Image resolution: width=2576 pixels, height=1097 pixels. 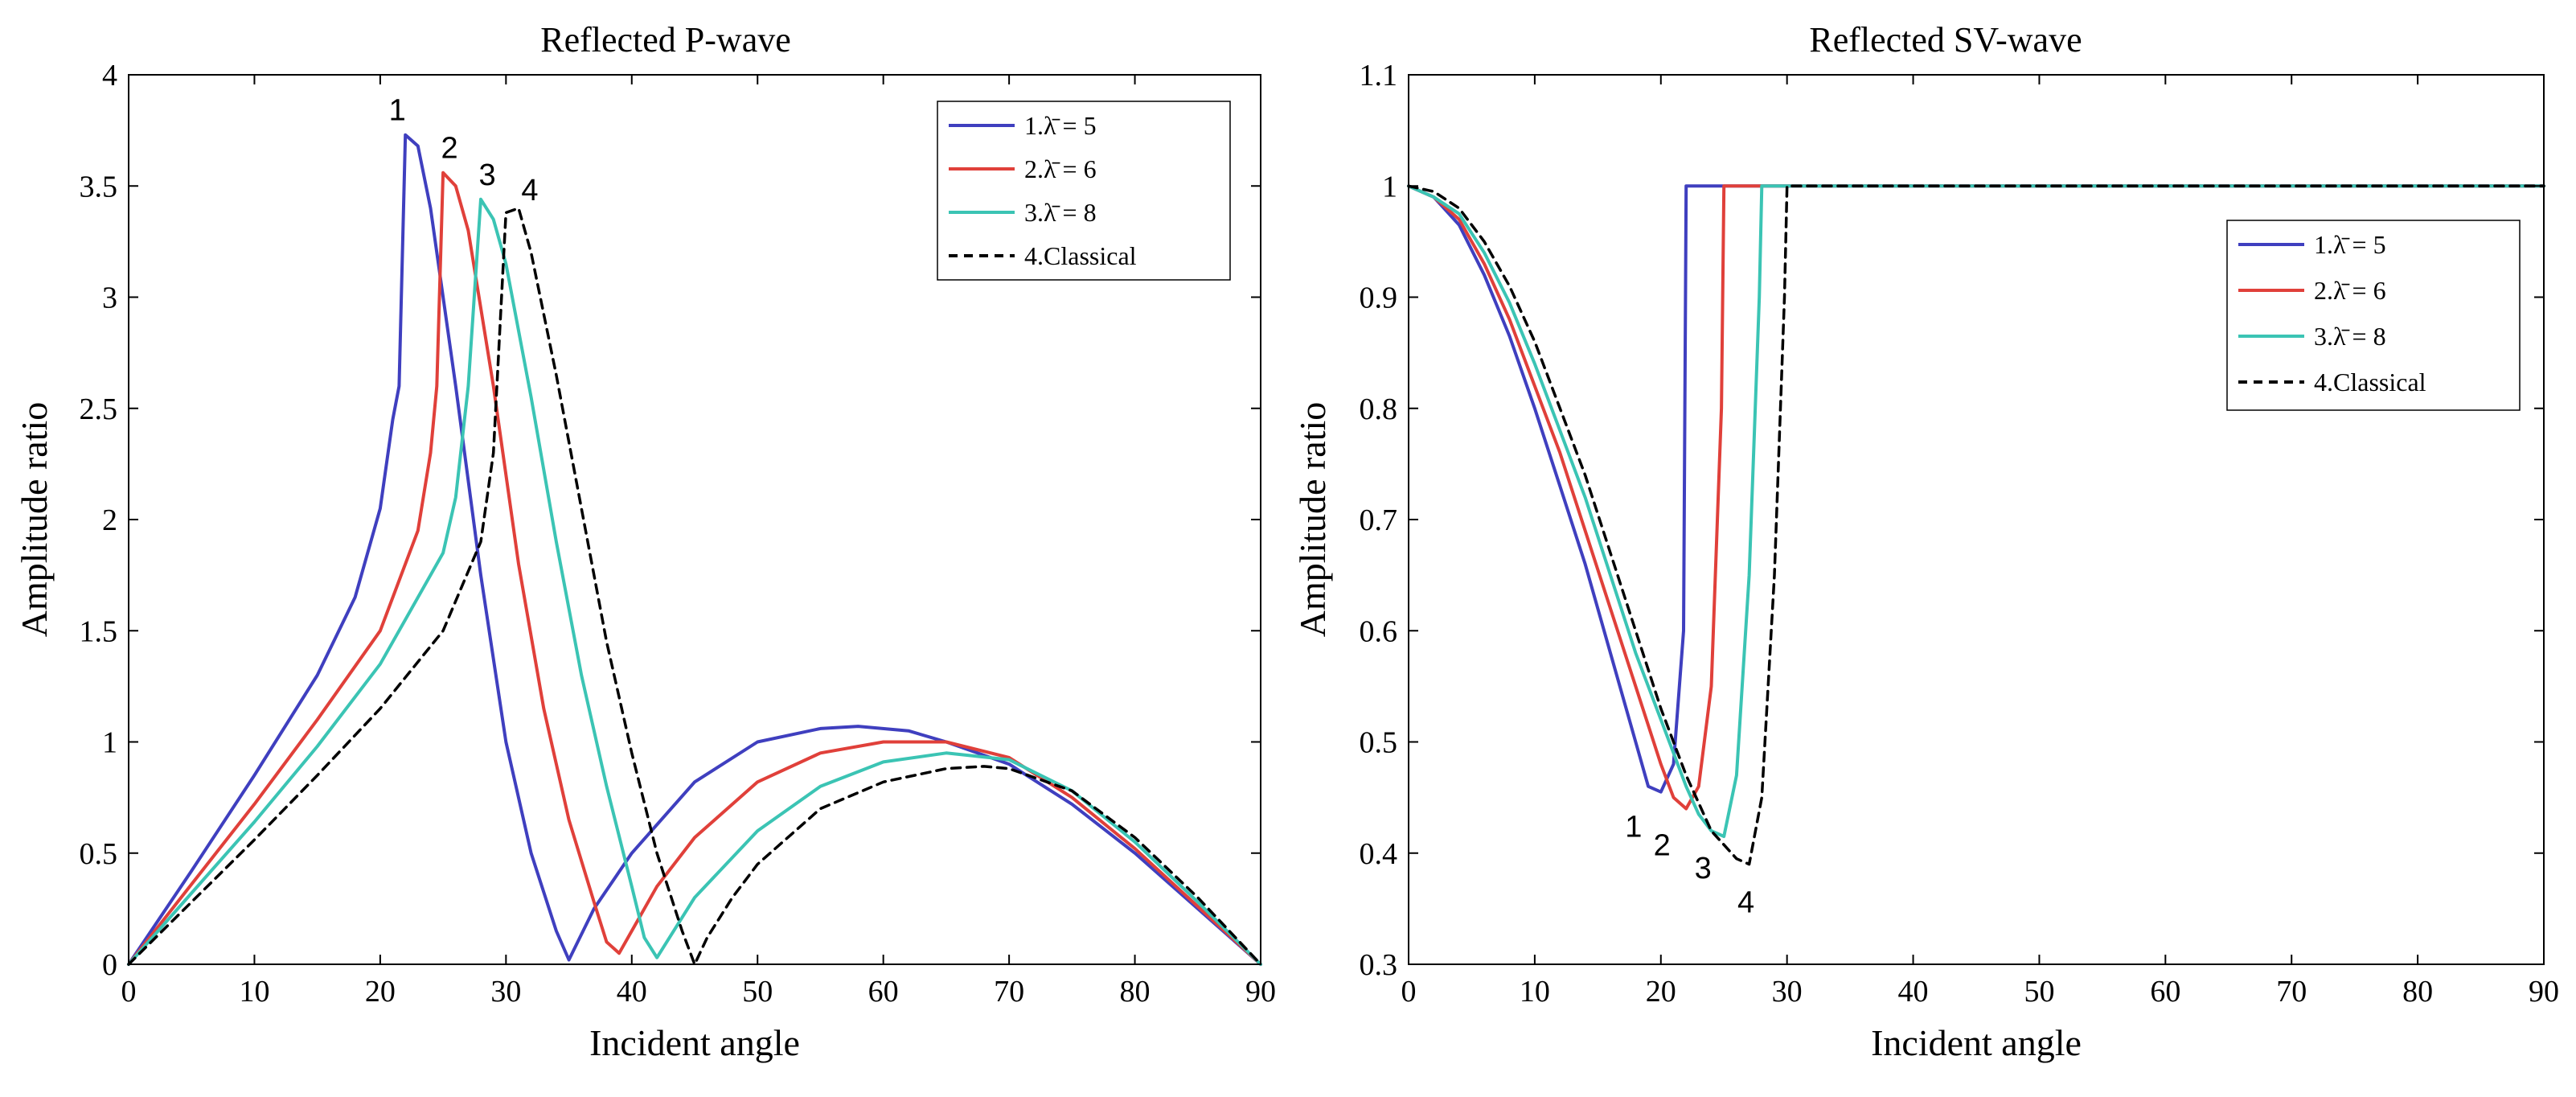 What do you see at coordinates (1379, 75) in the screenshot?
I see `y-tick-label: 1.1` at bounding box center [1379, 75].